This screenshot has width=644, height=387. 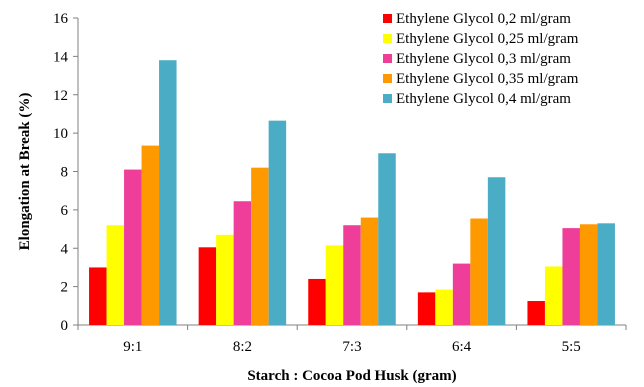 I want to click on y-tick-label: 10, so click(x=60, y=134).